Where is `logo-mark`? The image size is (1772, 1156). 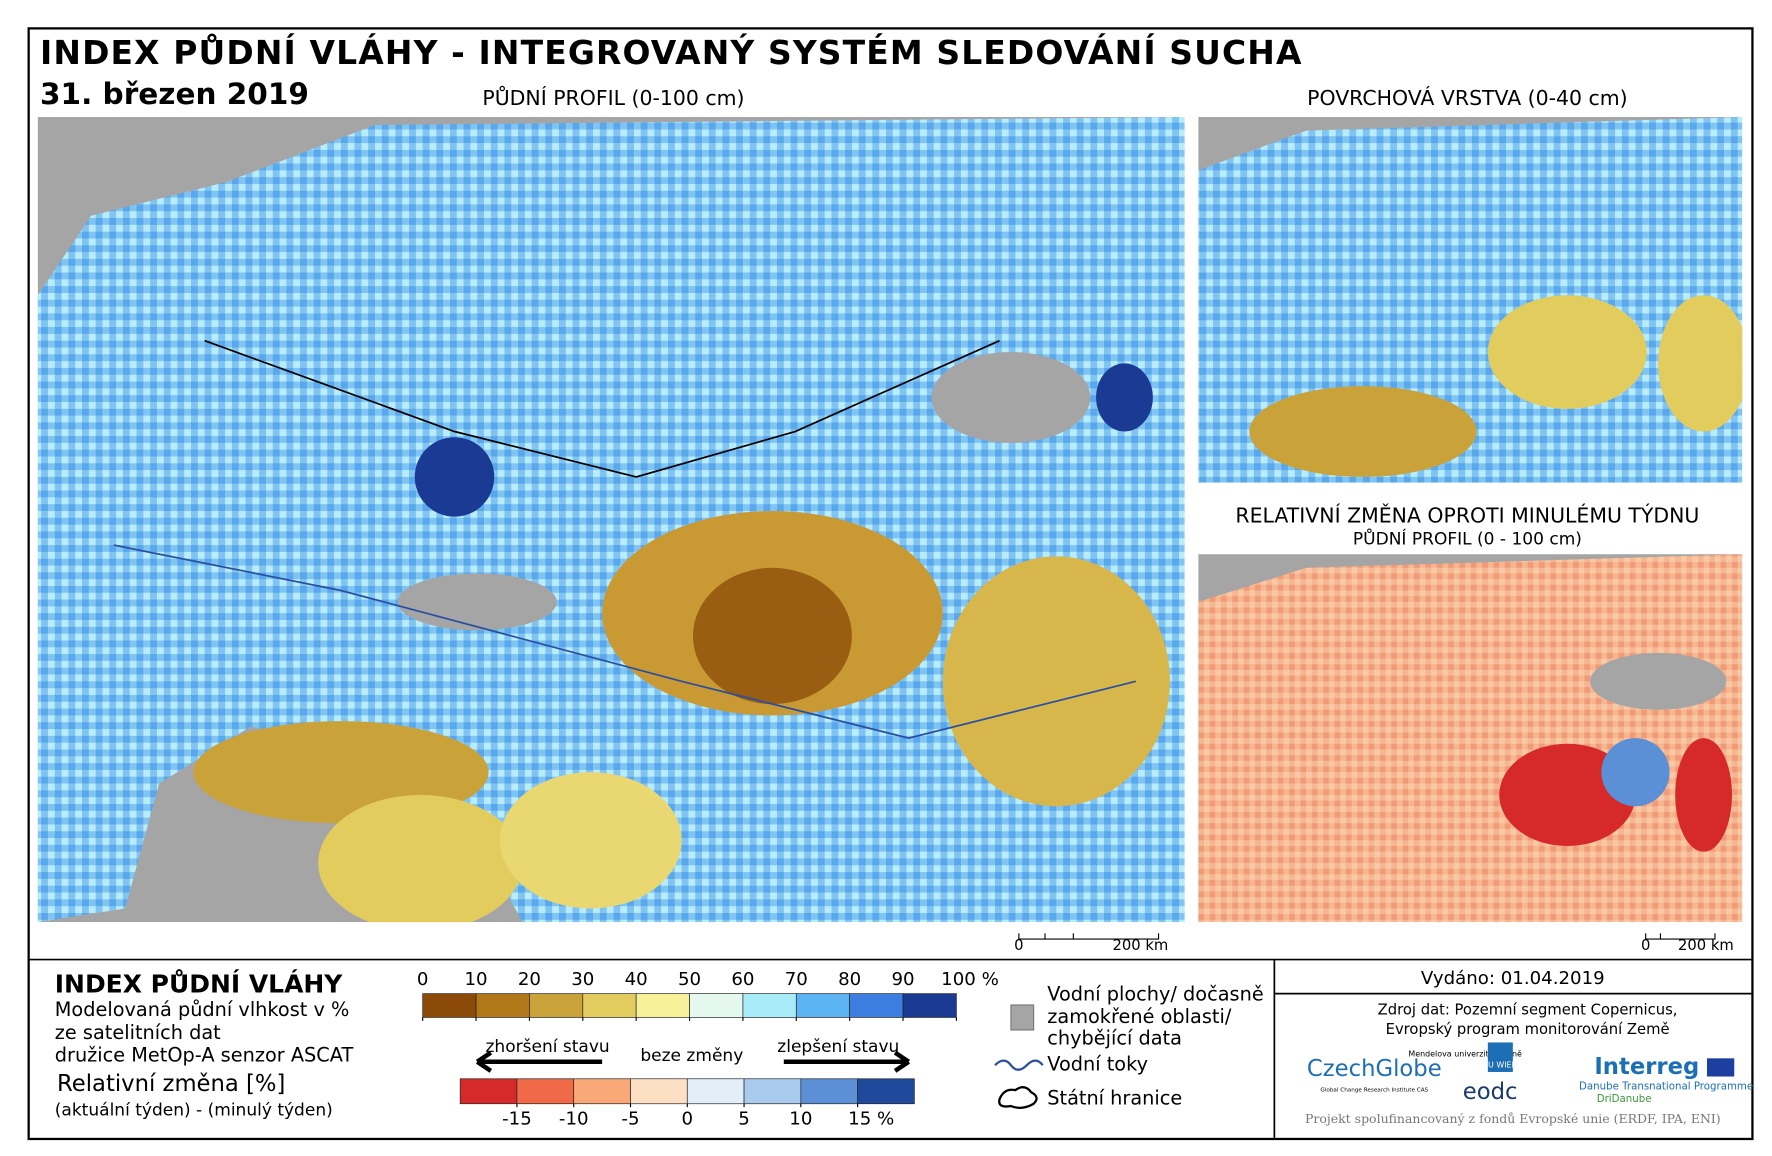
logo-mark is located at coordinates (1500, 1057).